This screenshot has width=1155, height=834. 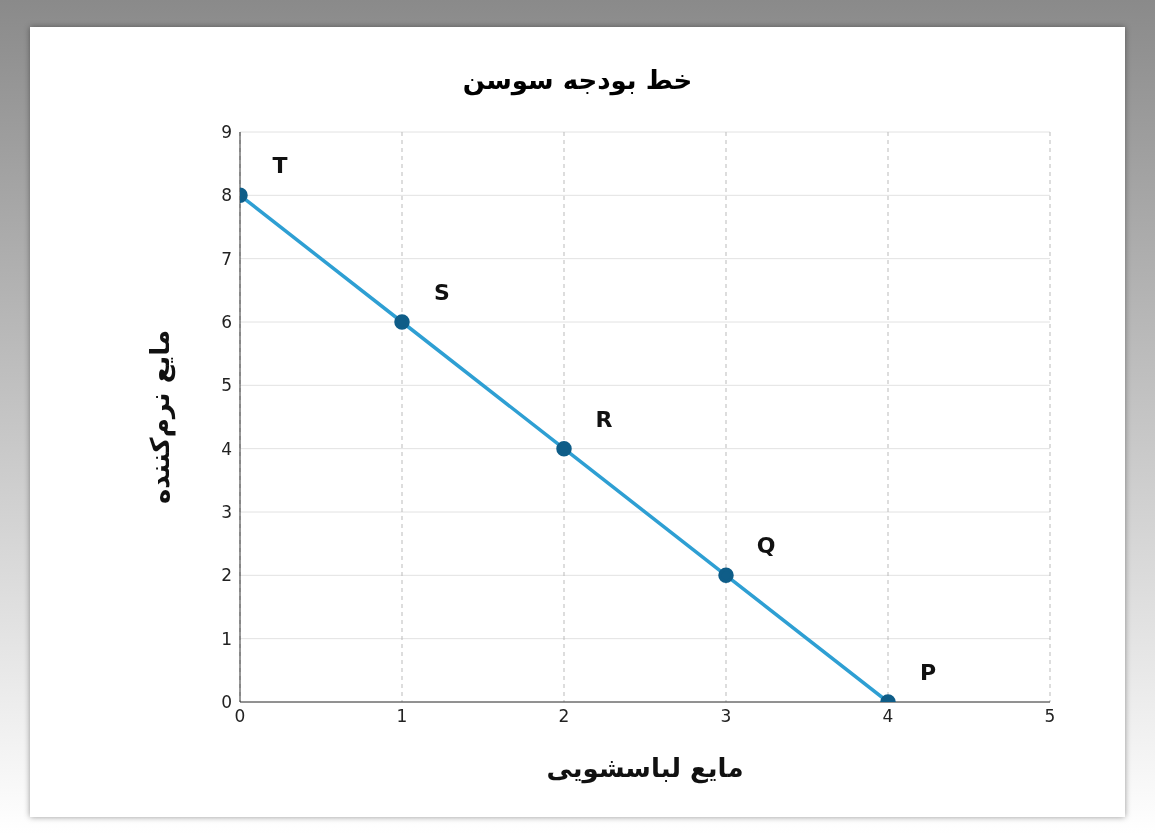 What do you see at coordinates (226, 195) in the screenshot?
I see `y-tick-label: 8` at bounding box center [226, 195].